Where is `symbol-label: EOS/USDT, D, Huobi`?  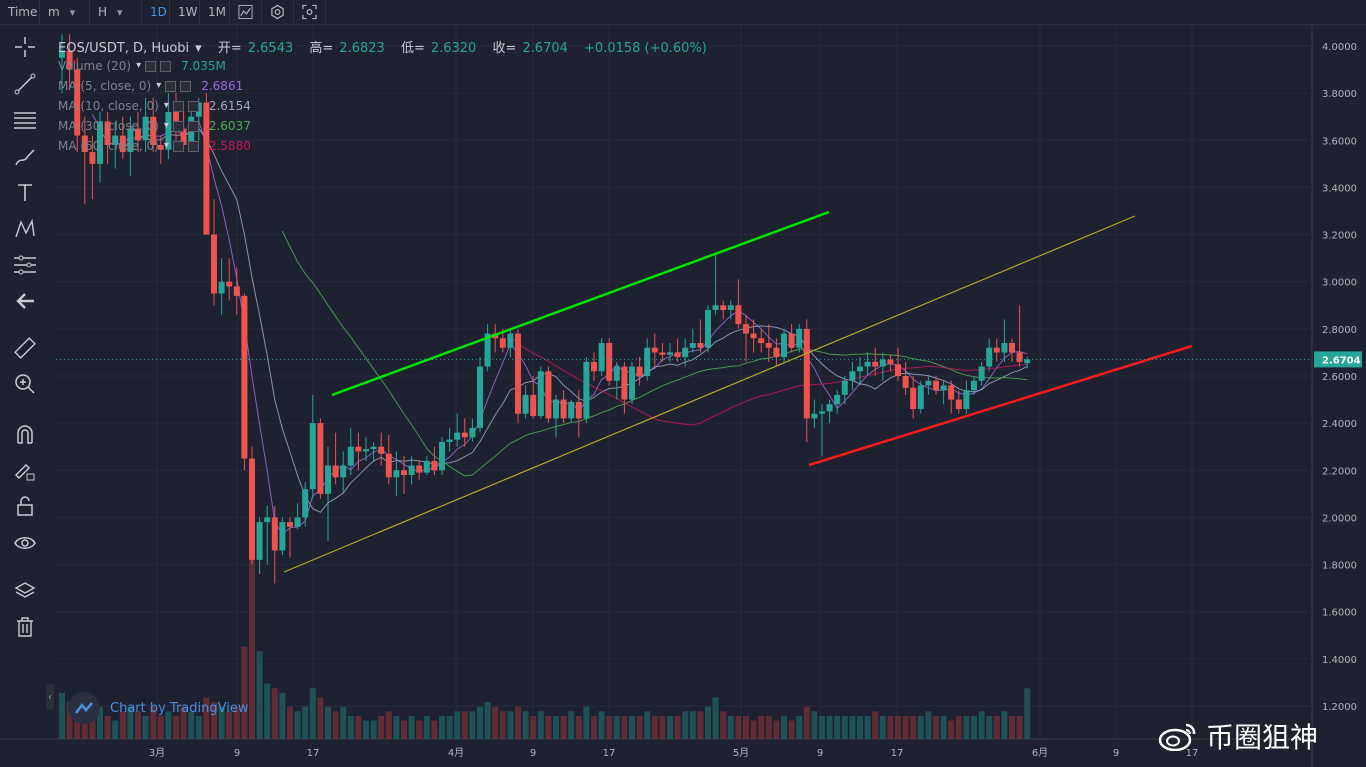 symbol-label: EOS/USDT, D, Huobi is located at coordinates (124, 48).